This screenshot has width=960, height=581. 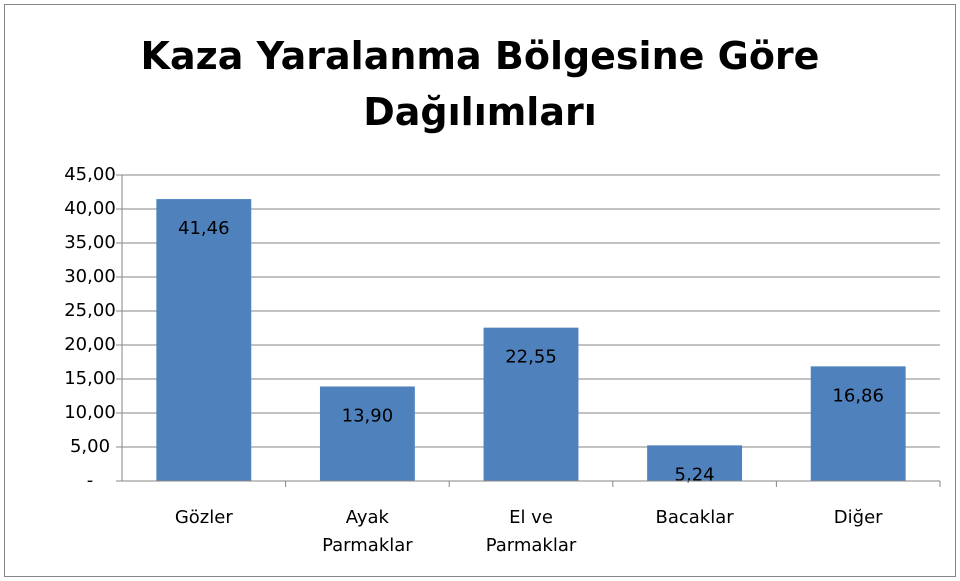 I want to click on y-tick-label: 40,00, so click(x=90, y=208).